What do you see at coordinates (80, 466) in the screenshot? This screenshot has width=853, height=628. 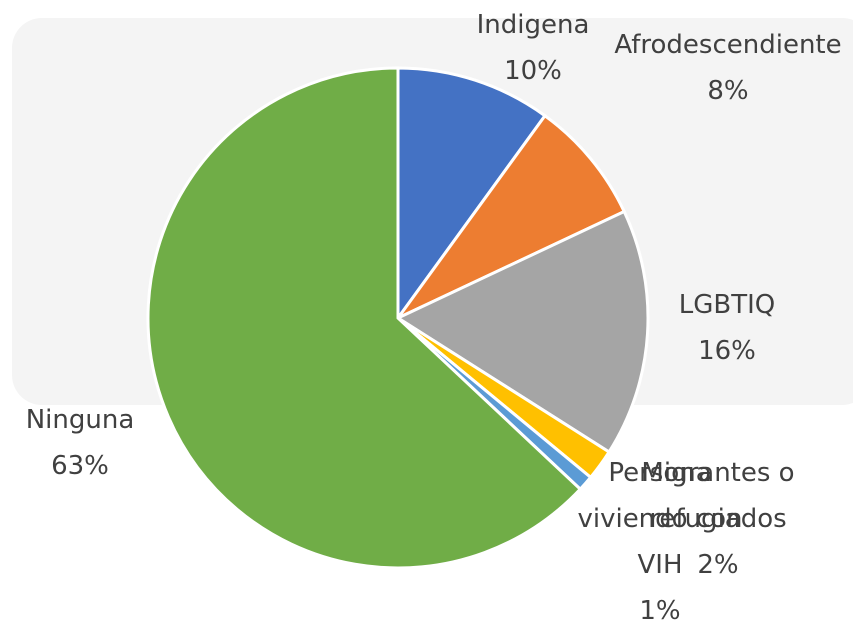 I see `value-label: 63%` at bounding box center [80, 466].